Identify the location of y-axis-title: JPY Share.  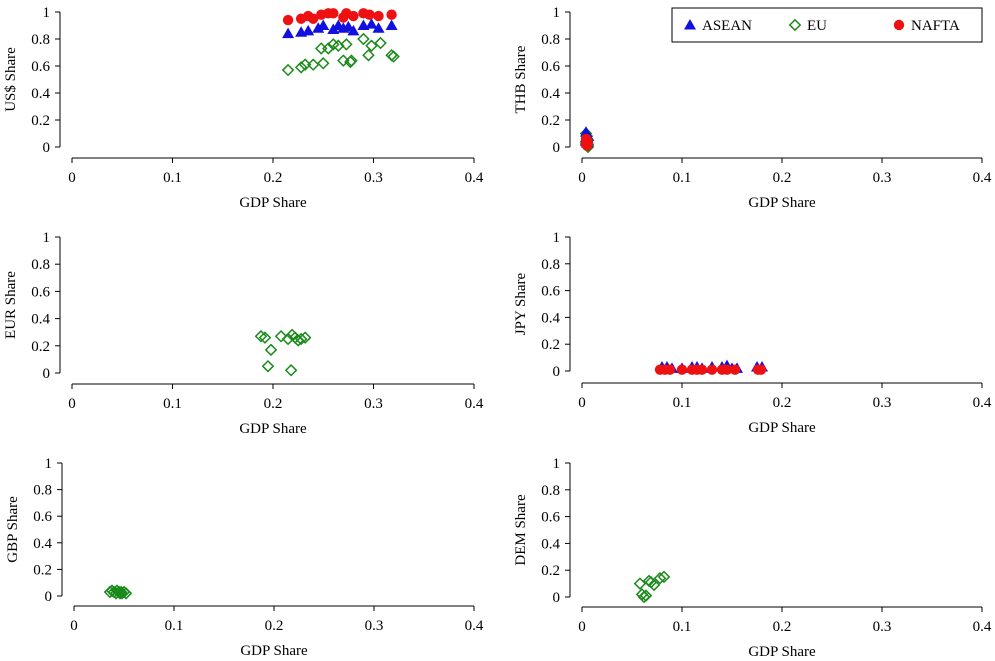
(521, 303).